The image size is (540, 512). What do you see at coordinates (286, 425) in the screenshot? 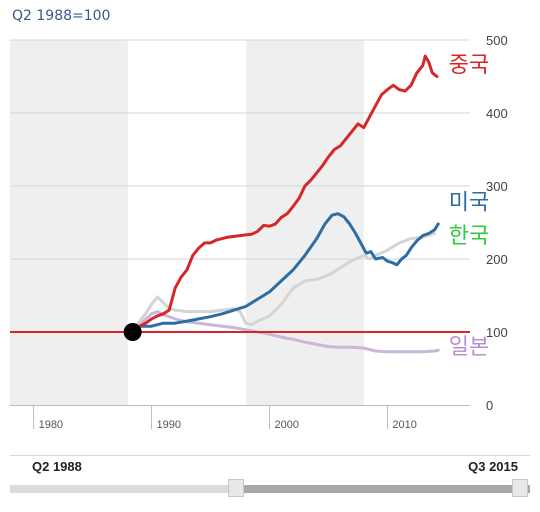
I see `x-tick-label: 2000` at bounding box center [286, 425].